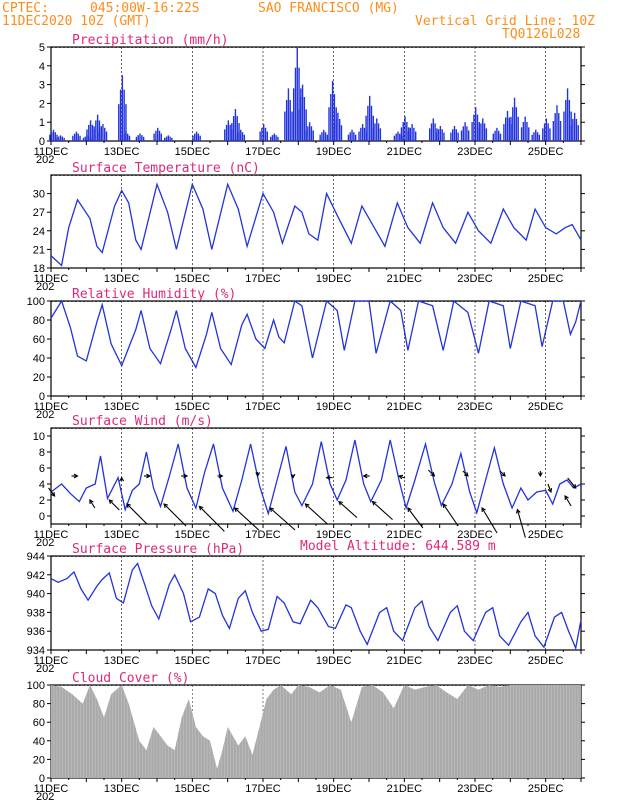 This screenshot has height=800, width=618. Describe the element at coordinates (263, 789) in the screenshot. I see `cloud-xtick-label: 17DEC` at that location.